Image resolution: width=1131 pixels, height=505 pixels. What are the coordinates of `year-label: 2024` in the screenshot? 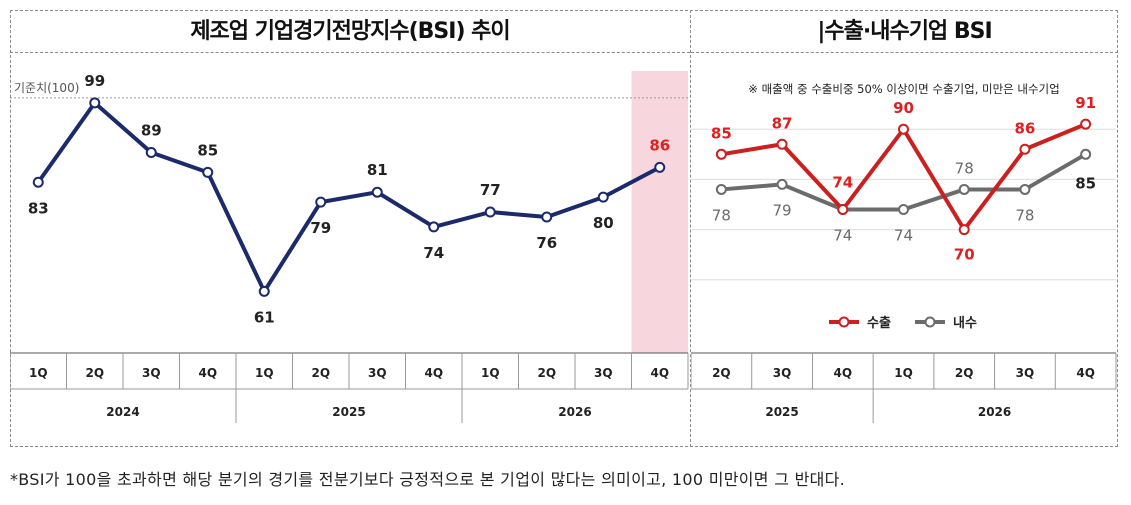 It's located at (122, 412).